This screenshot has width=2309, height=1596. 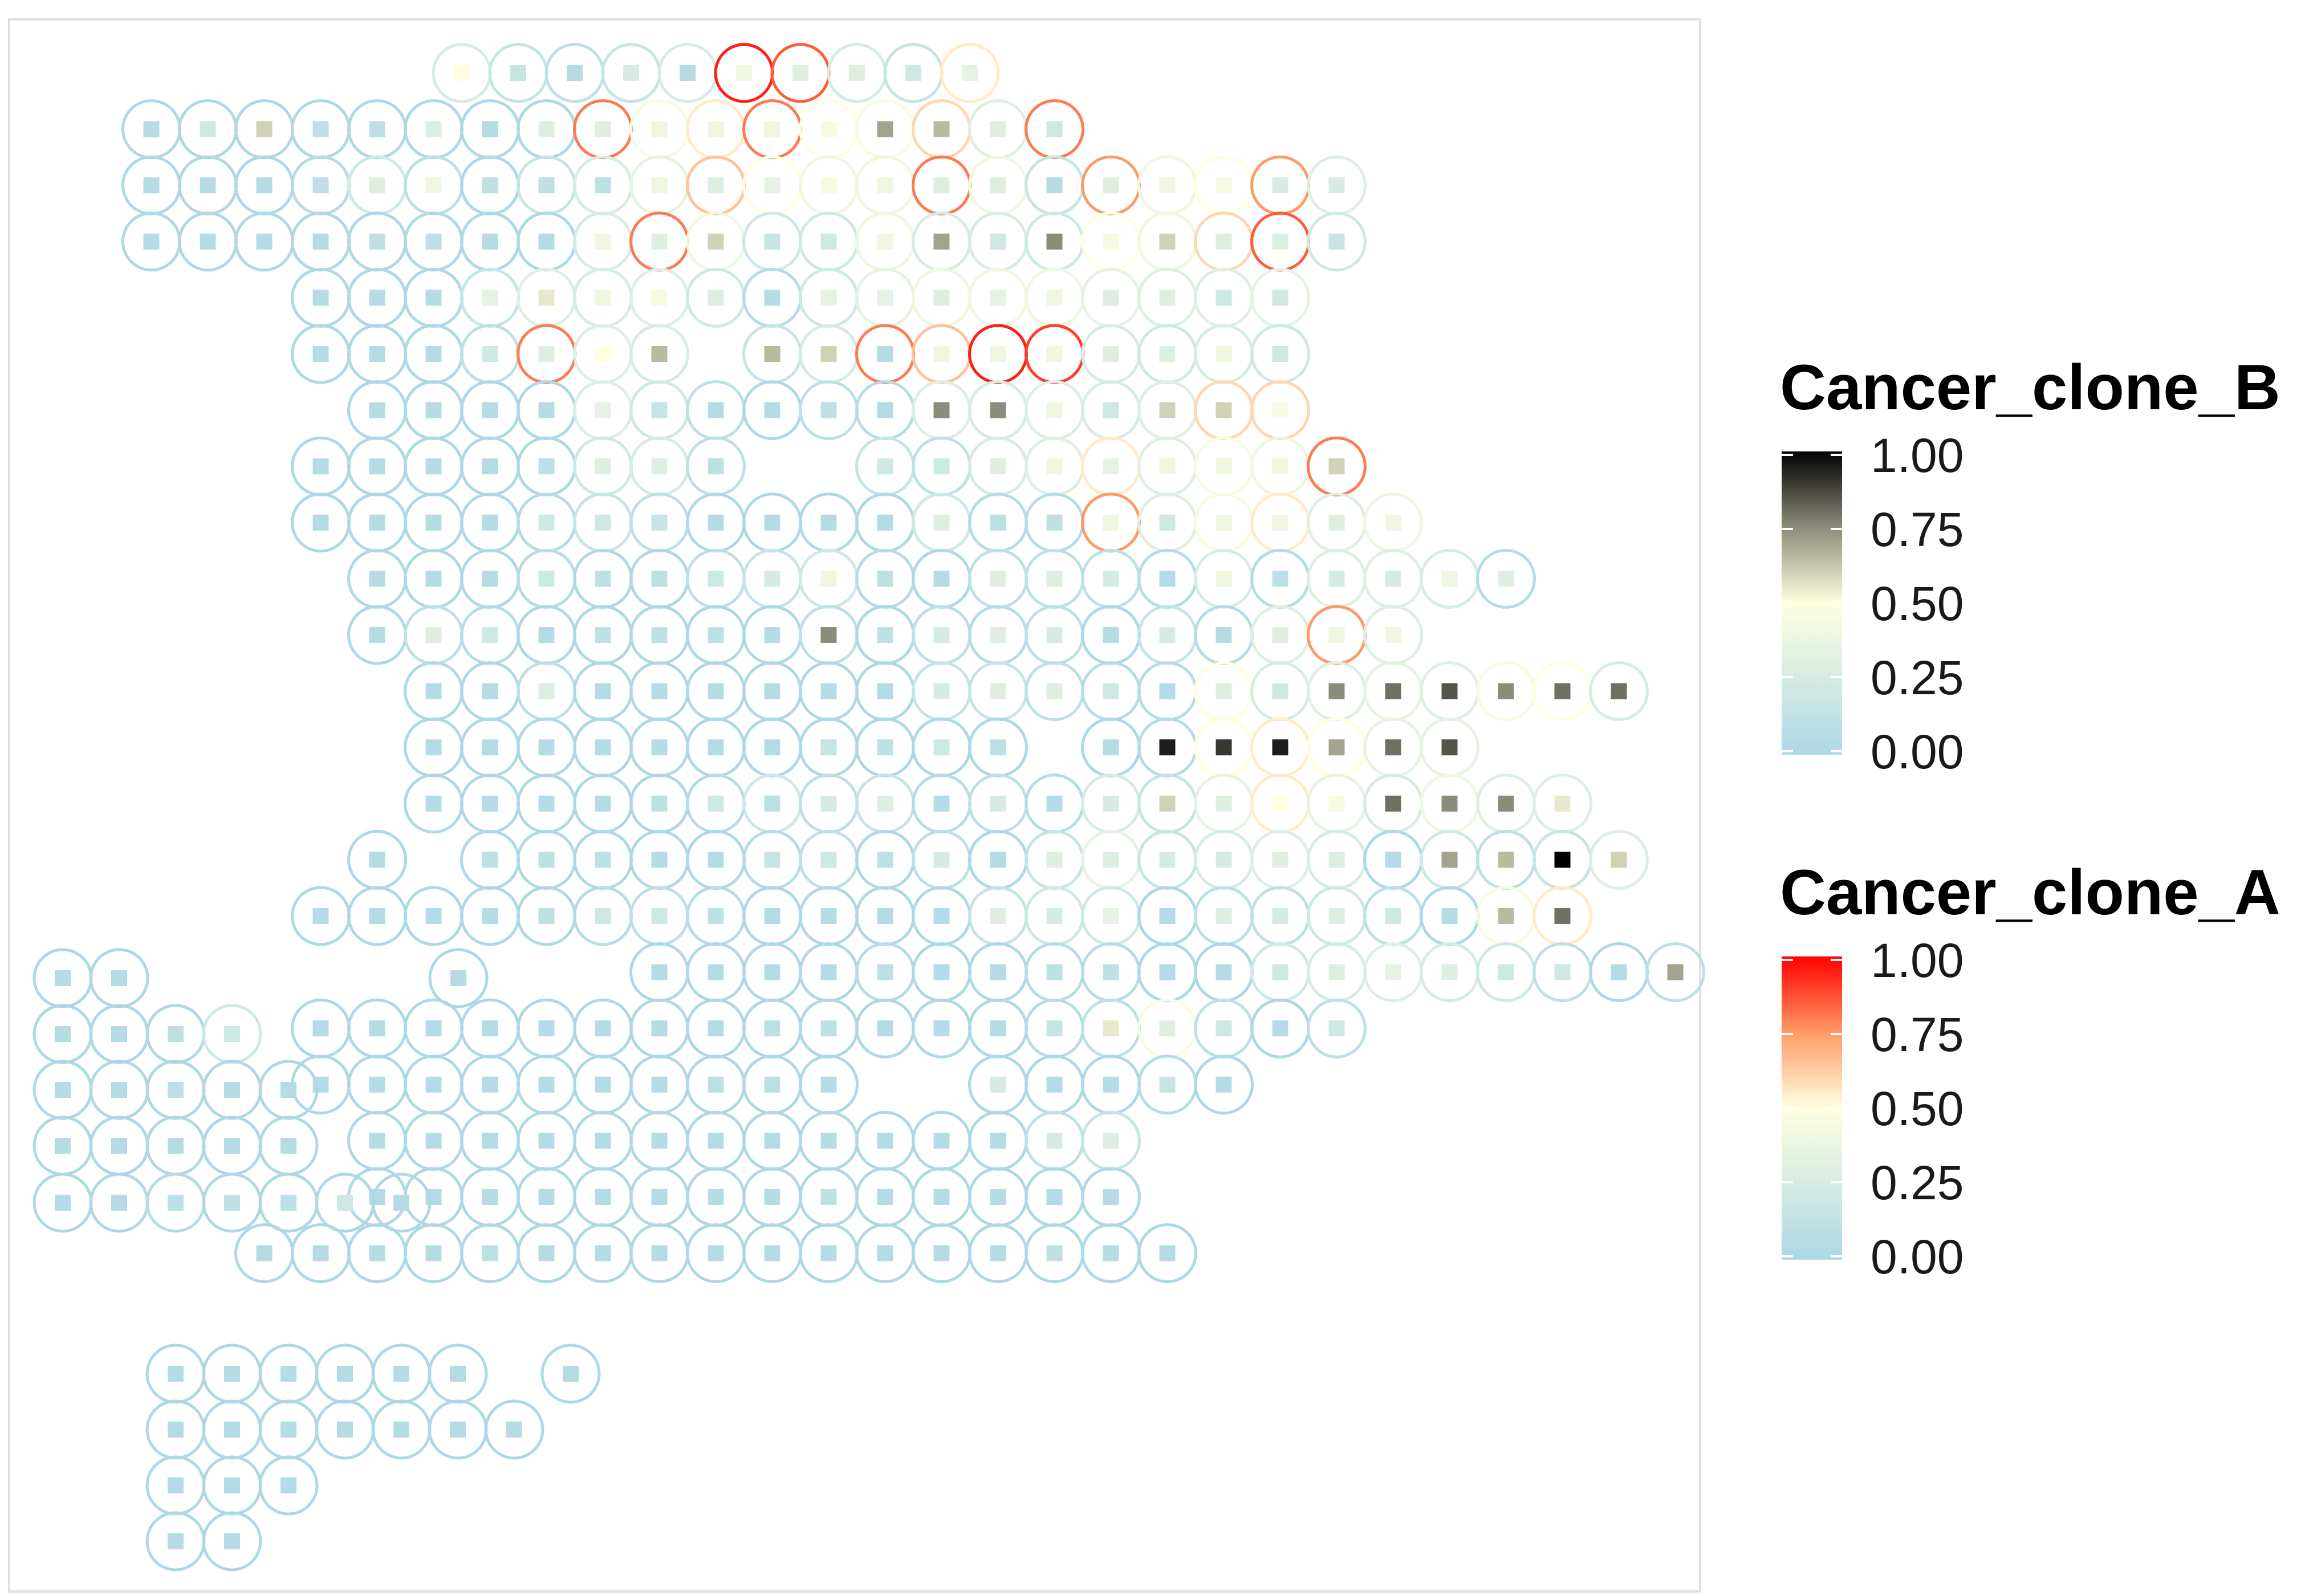 I want to click on spot-ring-clone-a, so click(x=1167, y=1253).